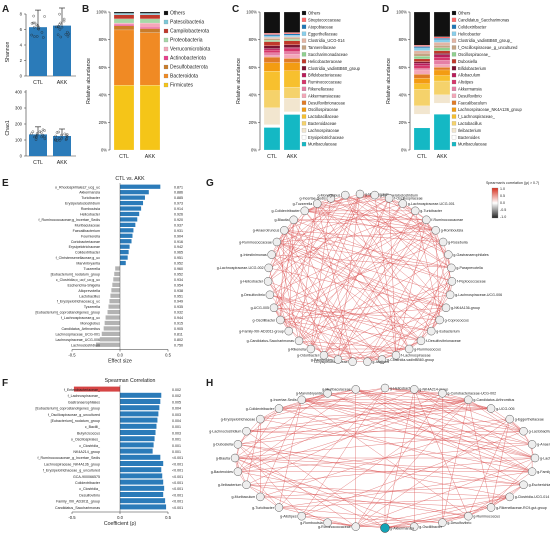 This screenshot has width=550, height=538. Describe the element at coordinates (72, 517) in the screenshot. I see `f-xtick: -0.5` at that location.